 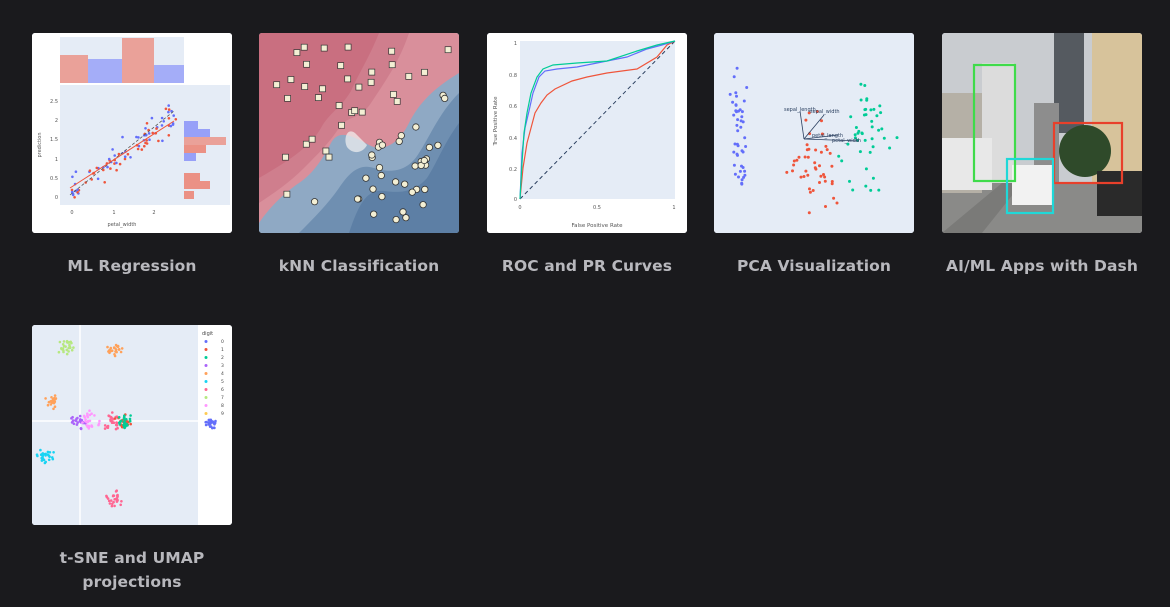 I want to click on legend-label: 9, so click(x=222, y=414).